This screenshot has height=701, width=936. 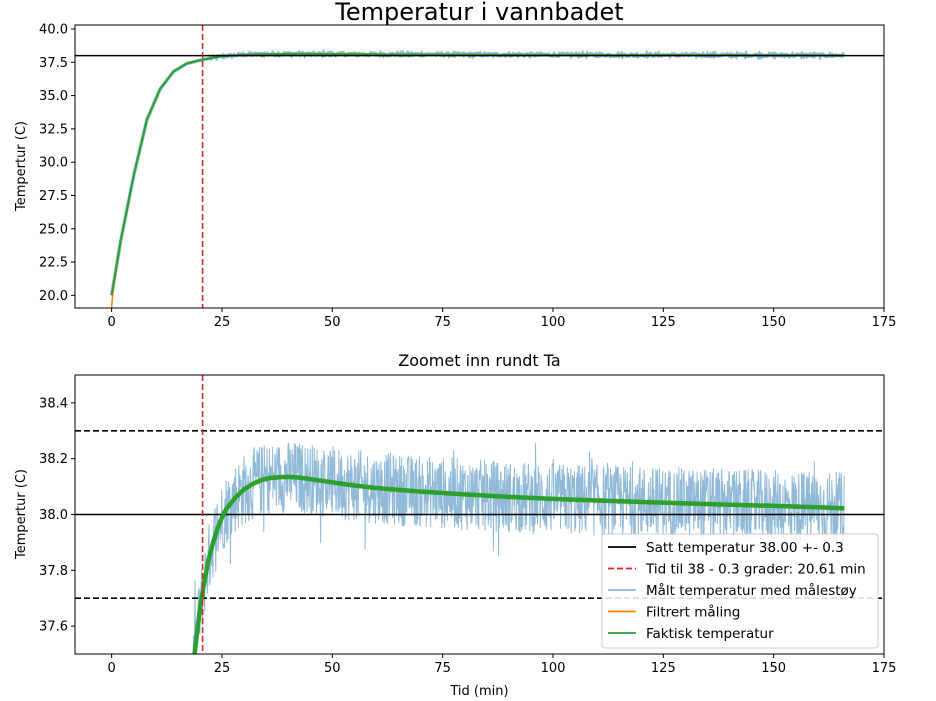 I want to click on bottom-x-tick-label: 50, so click(x=332, y=668).